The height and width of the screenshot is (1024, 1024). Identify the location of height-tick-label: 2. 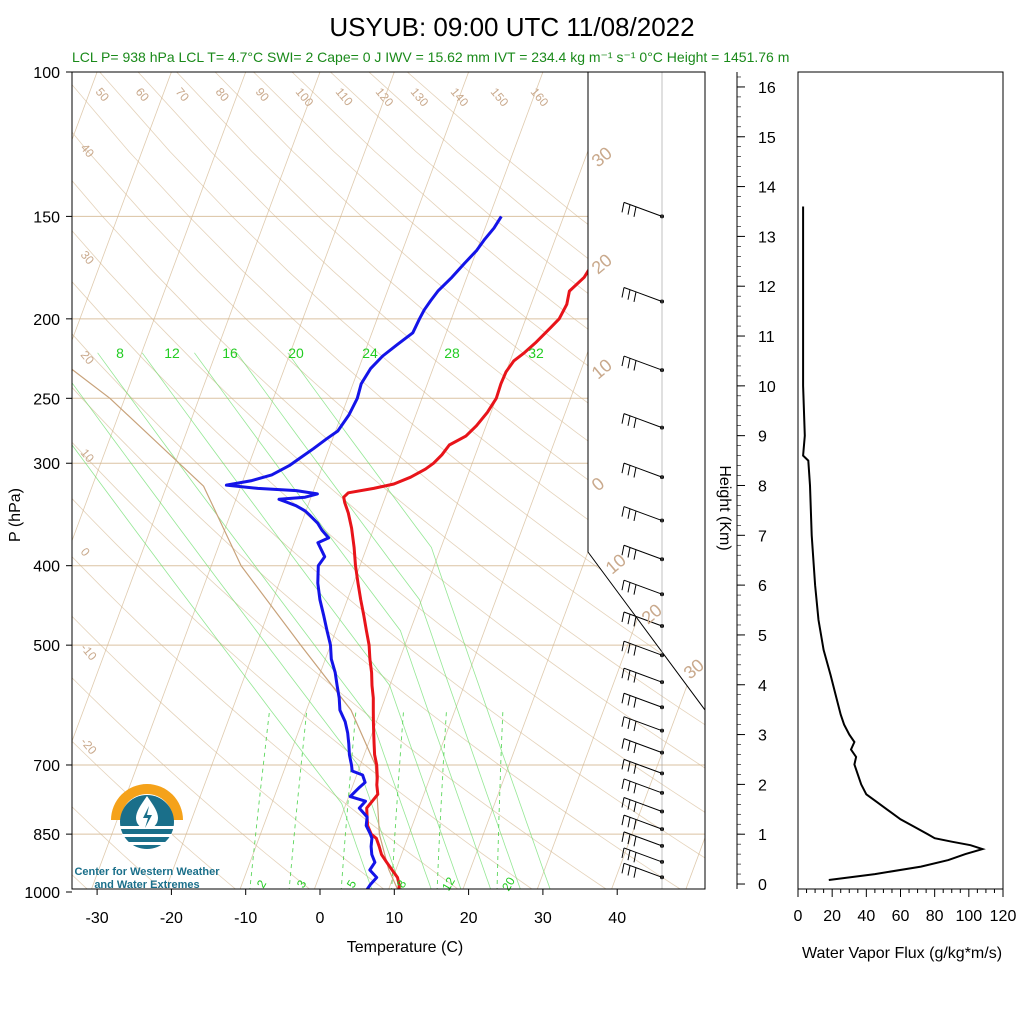
(762, 785).